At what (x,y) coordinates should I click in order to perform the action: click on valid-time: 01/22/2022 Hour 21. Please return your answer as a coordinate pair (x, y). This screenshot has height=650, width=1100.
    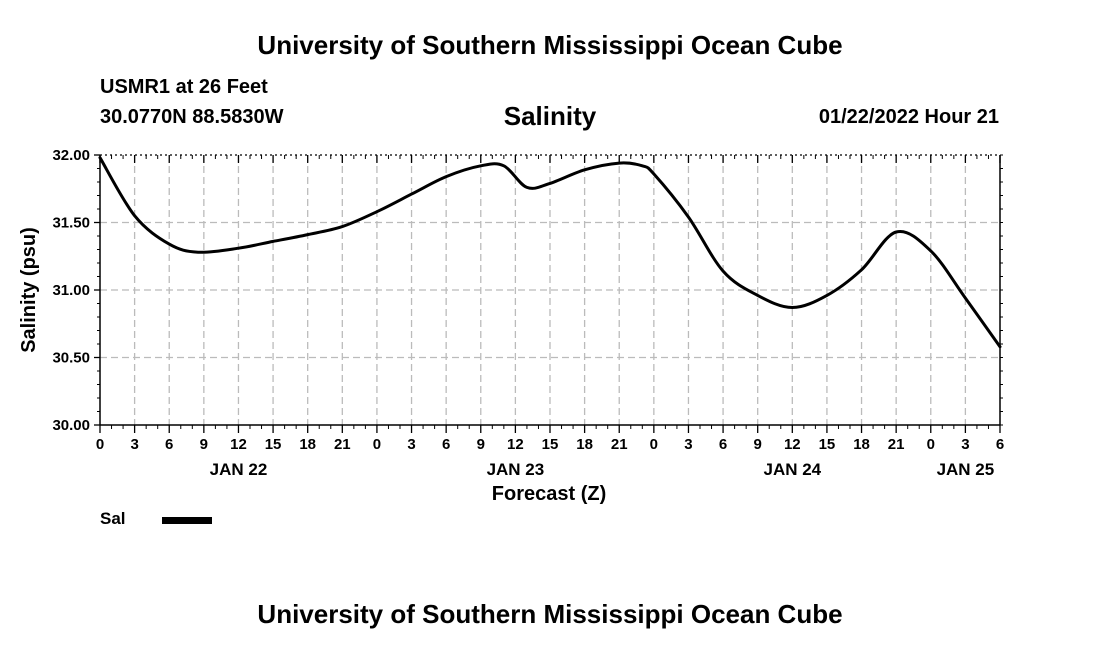
    Looking at the image, I should click on (908, 117).